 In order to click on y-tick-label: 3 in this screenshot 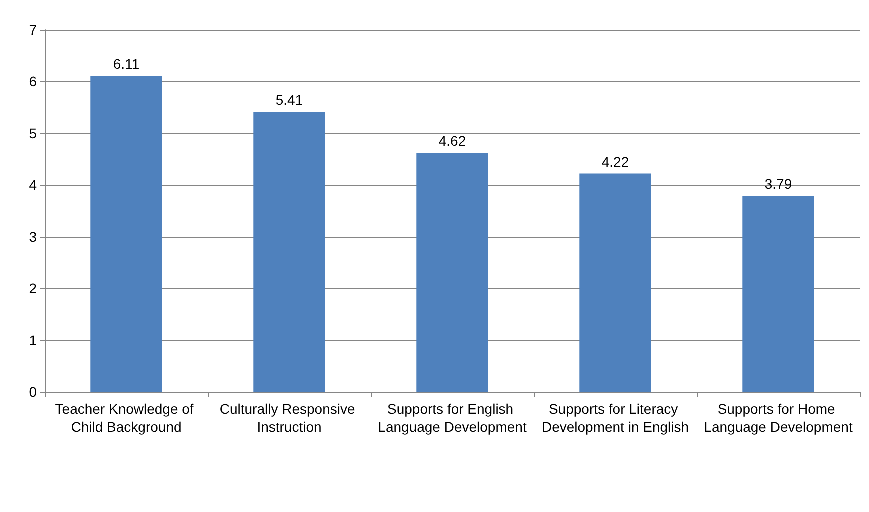, I will do `click(33, 236)`.